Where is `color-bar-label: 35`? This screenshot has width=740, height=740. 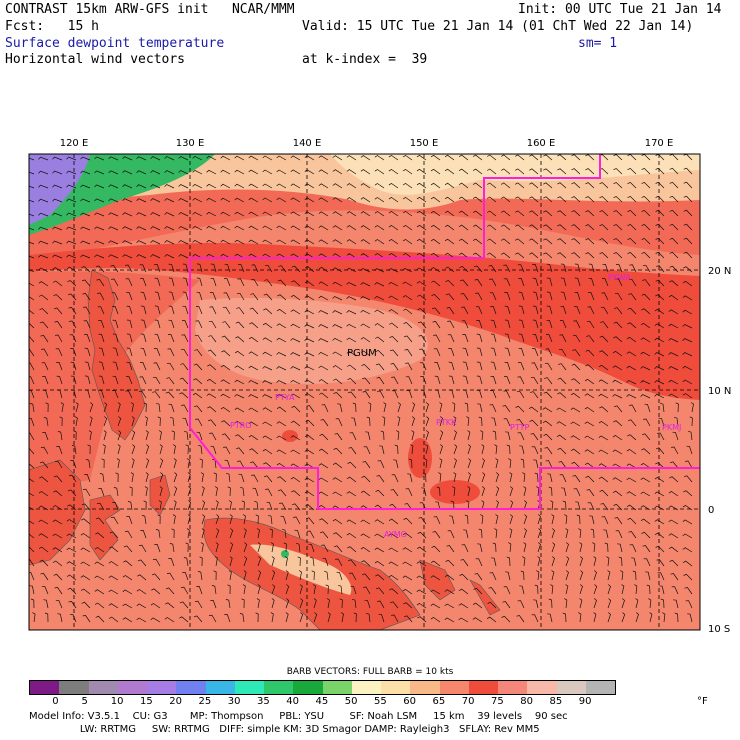 color-bar-label: 35 is located at coordinates (263, 701).